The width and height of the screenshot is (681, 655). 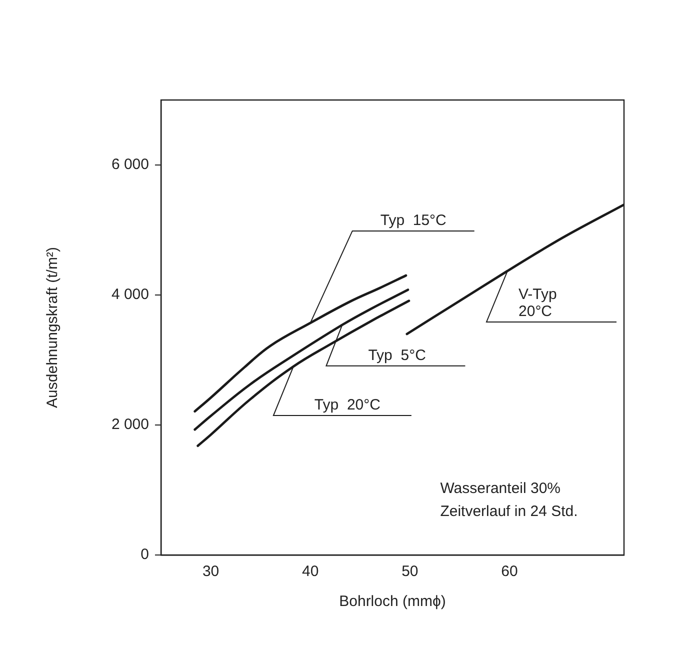 I want to click on x-tick-label: 40, so click(x=310, y=571).